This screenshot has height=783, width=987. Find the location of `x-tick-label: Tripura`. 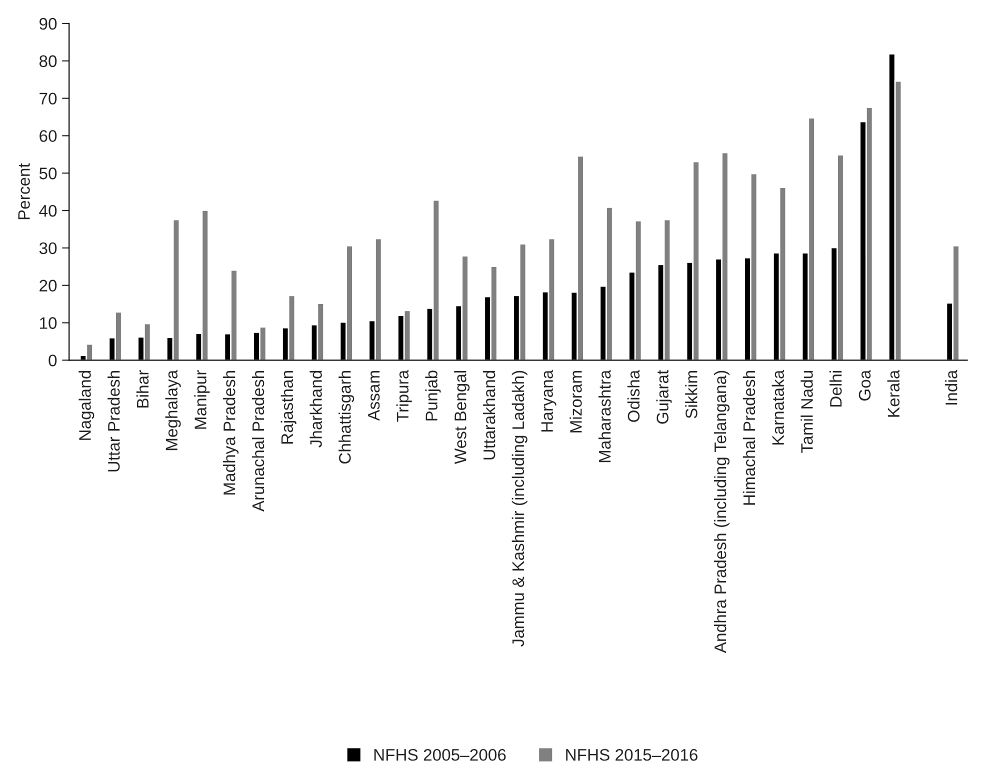

x-tick-label: Tripura is located at coordinates (404, 396).